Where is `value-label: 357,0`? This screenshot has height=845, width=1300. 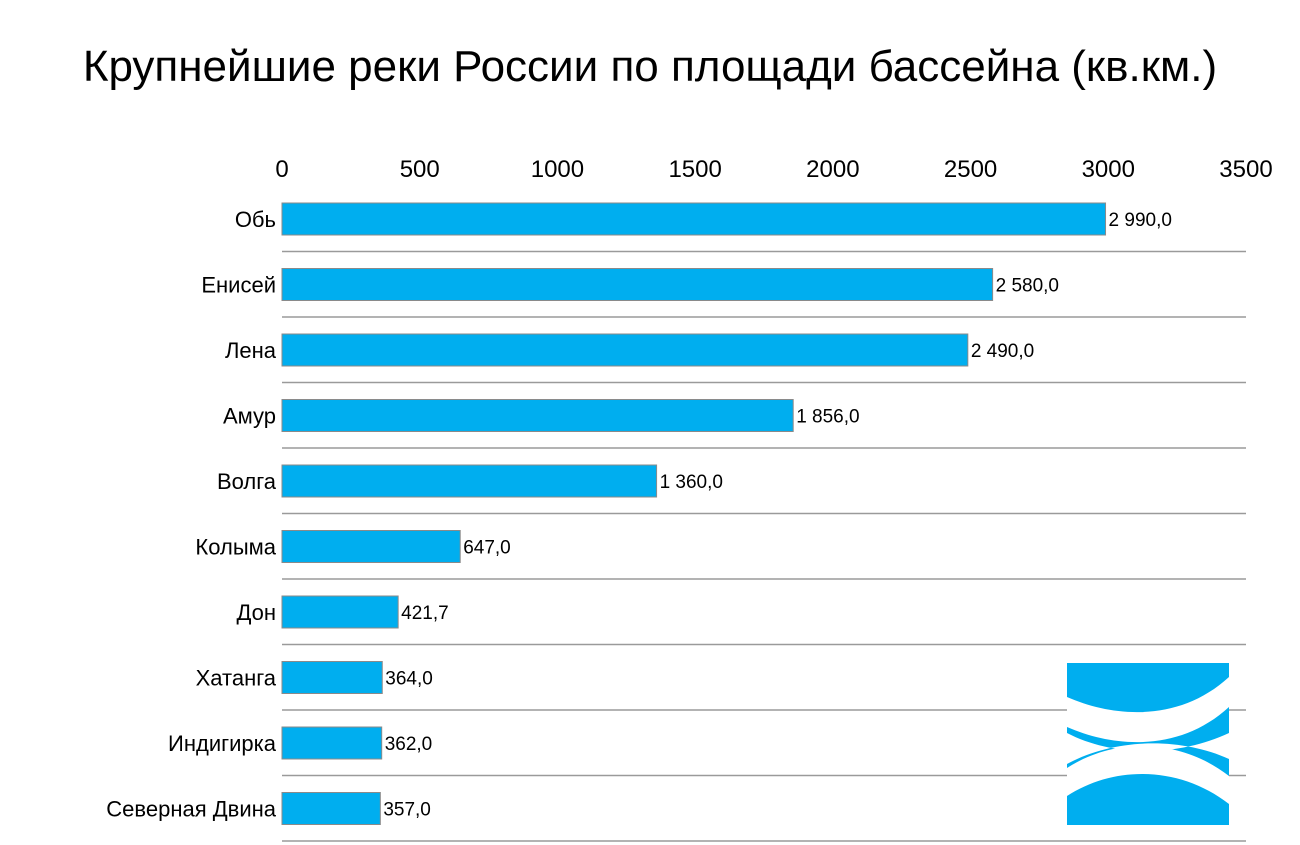
value-label: 357,0 is located at coordinates (407, 810).